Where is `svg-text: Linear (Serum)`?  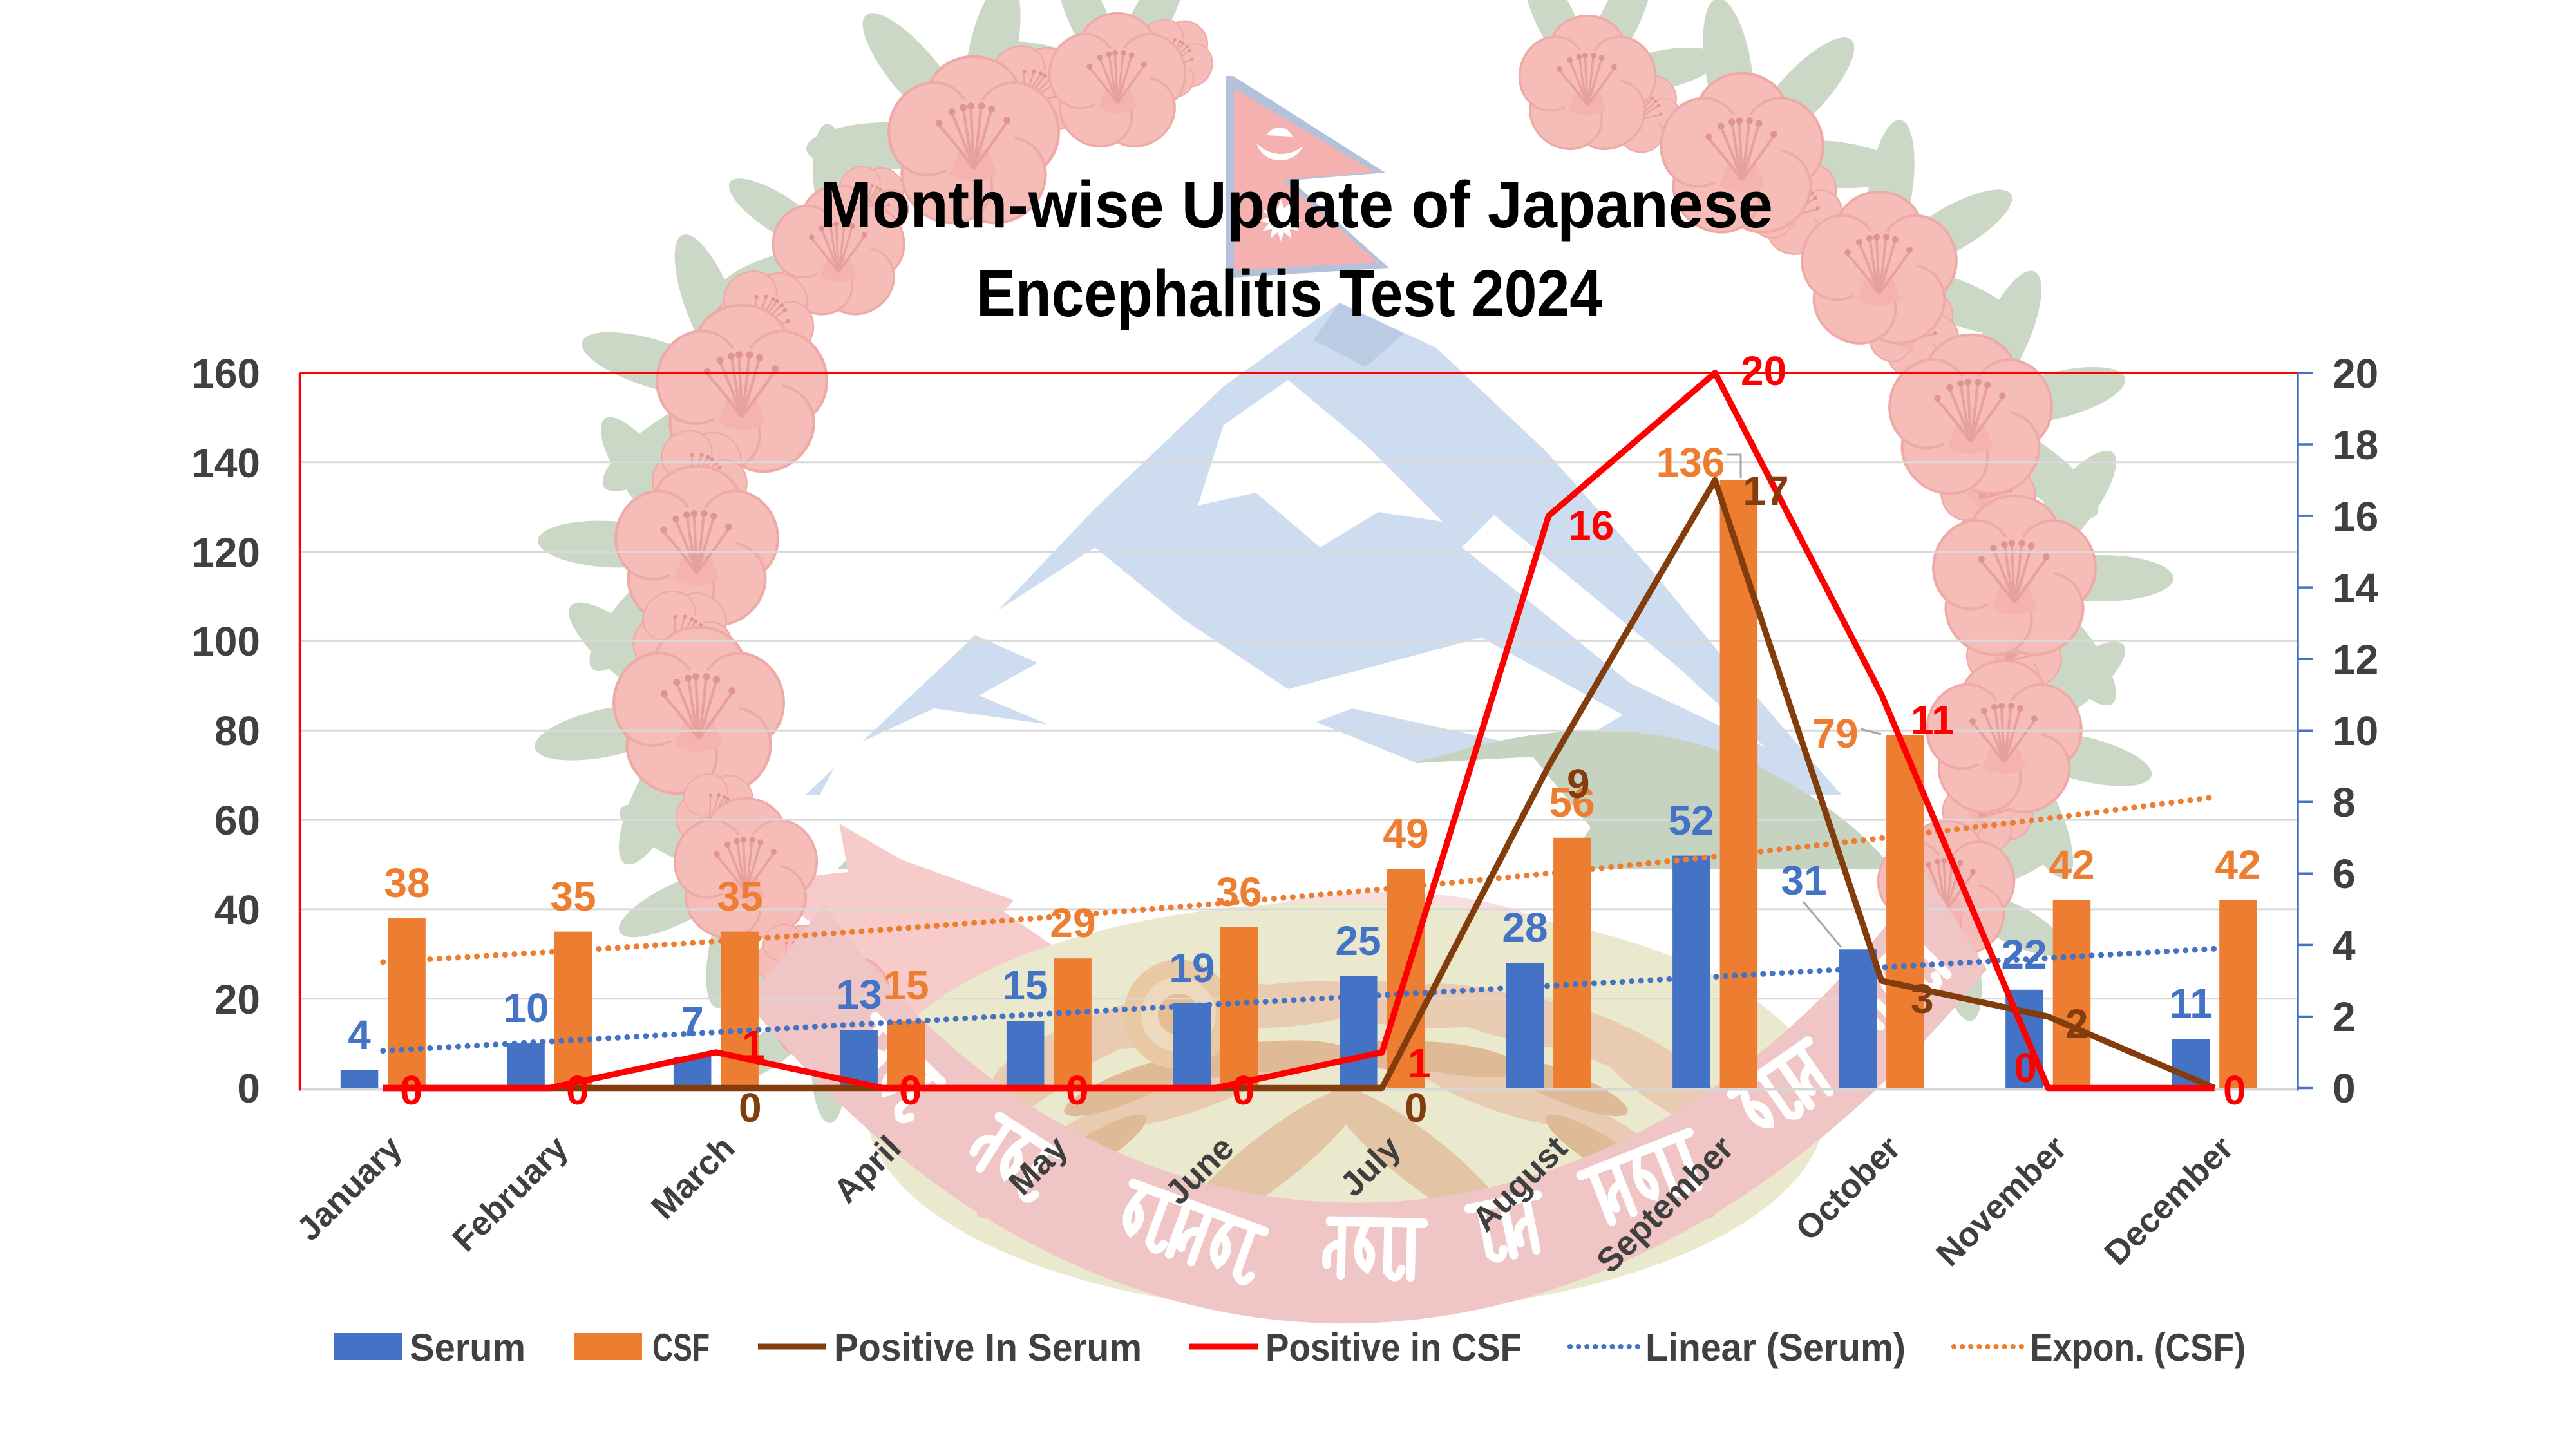
svg-text: Linear (Serum) is located at coordinates (1775, 1347).